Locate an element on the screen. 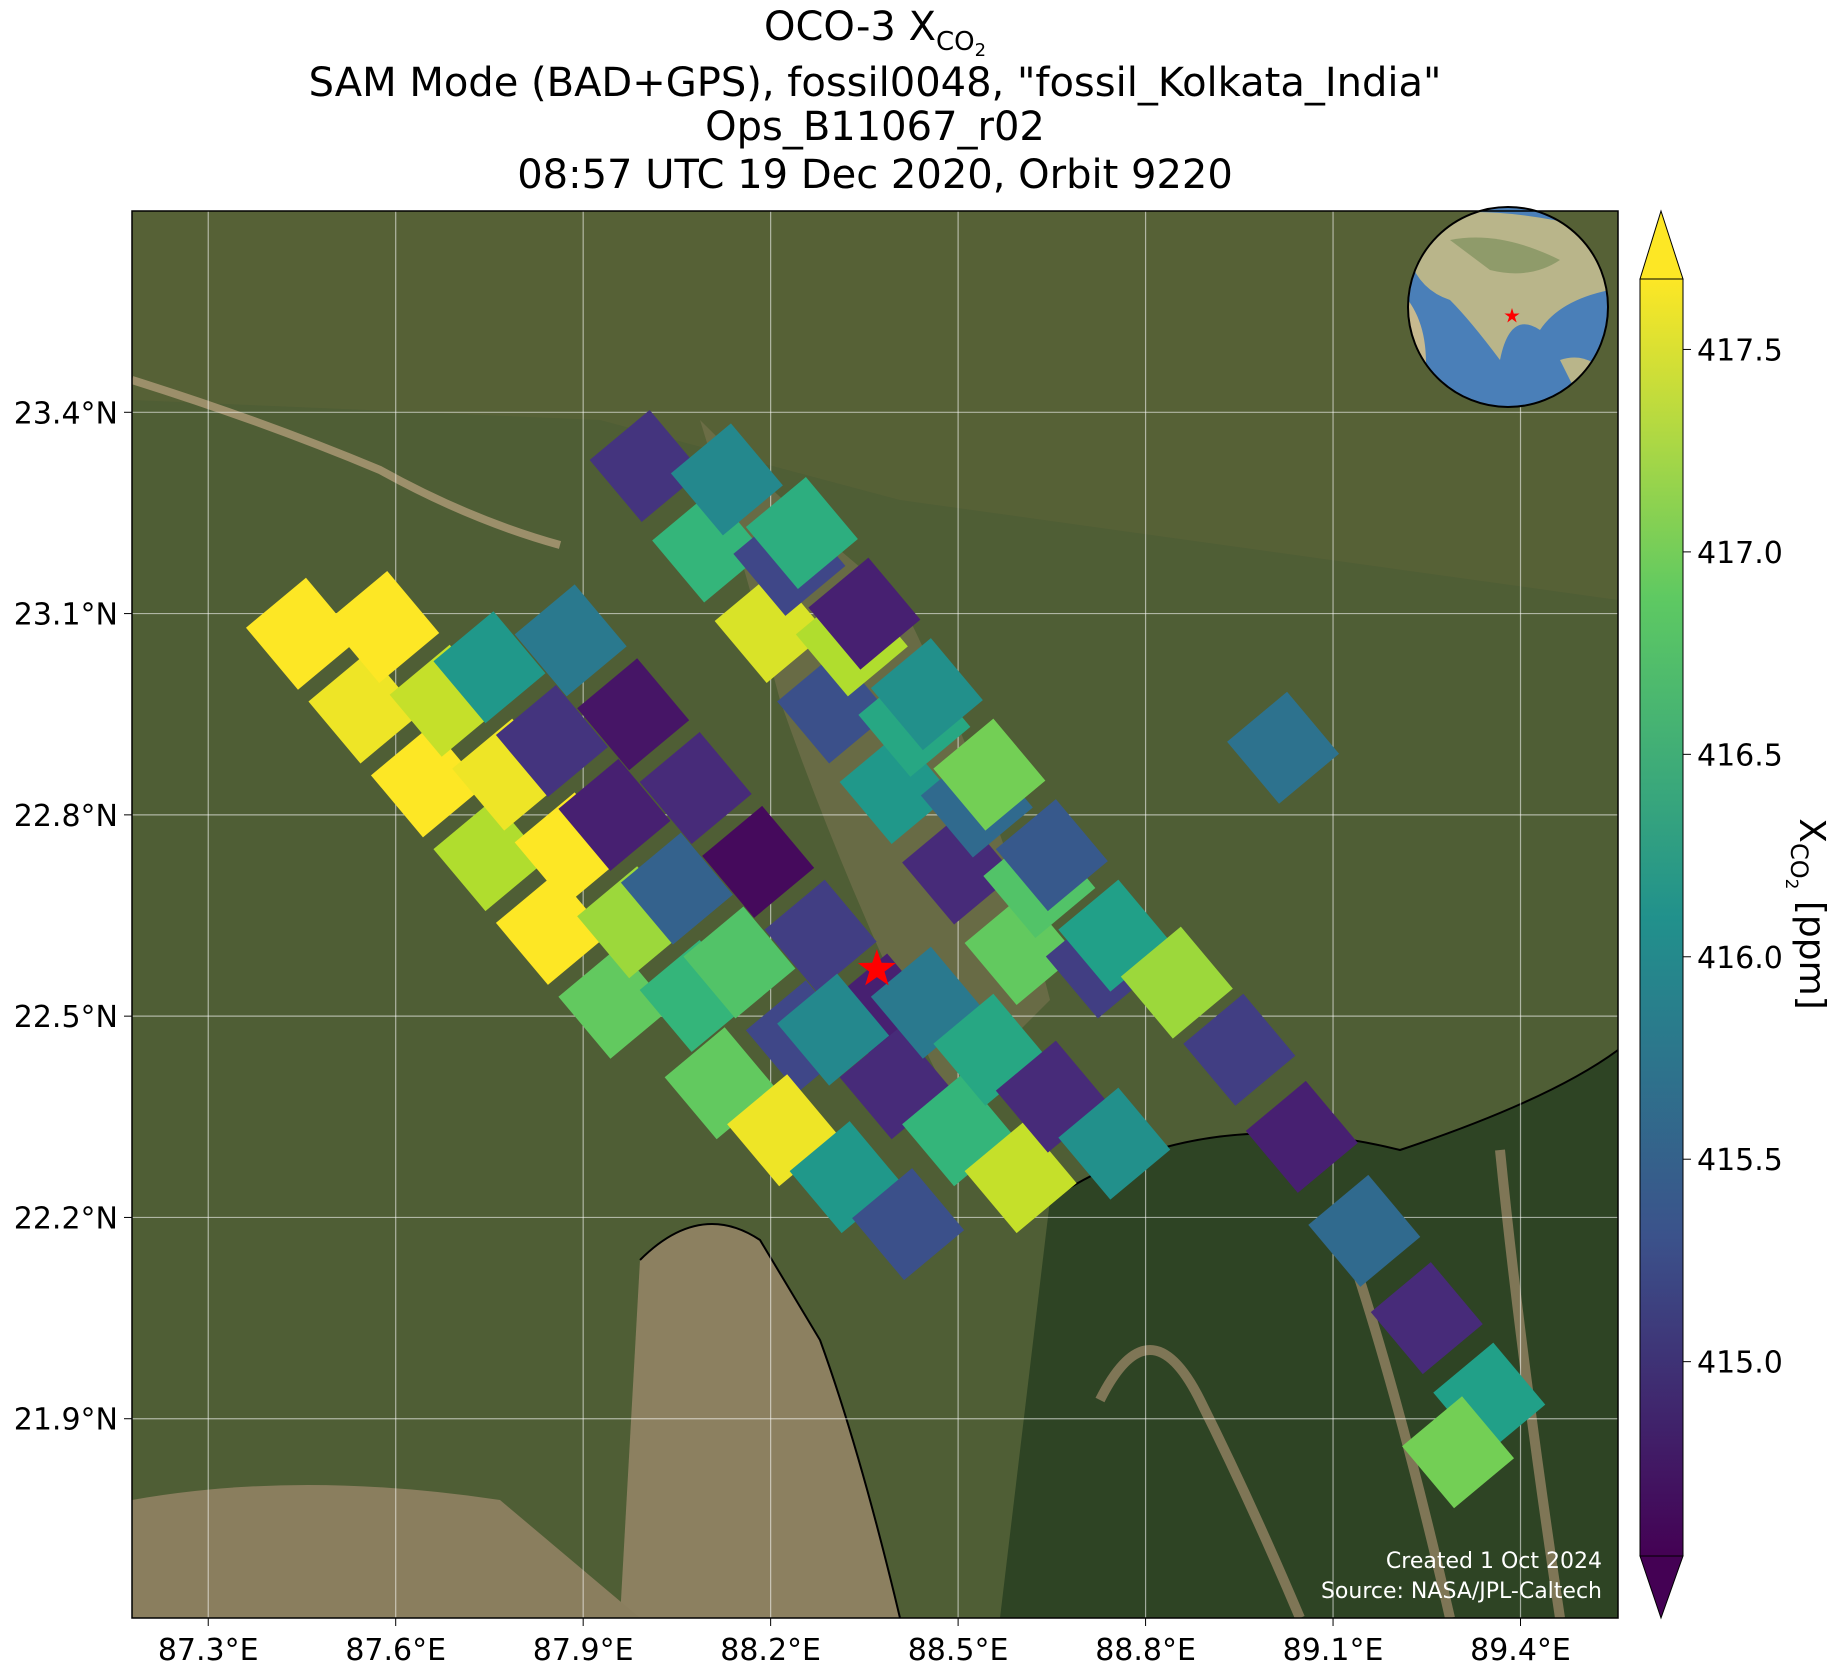 This screenshot has height=1672, width=1838. colorbar-tick-label: 417.5 is located at coordinates (1740, 350).